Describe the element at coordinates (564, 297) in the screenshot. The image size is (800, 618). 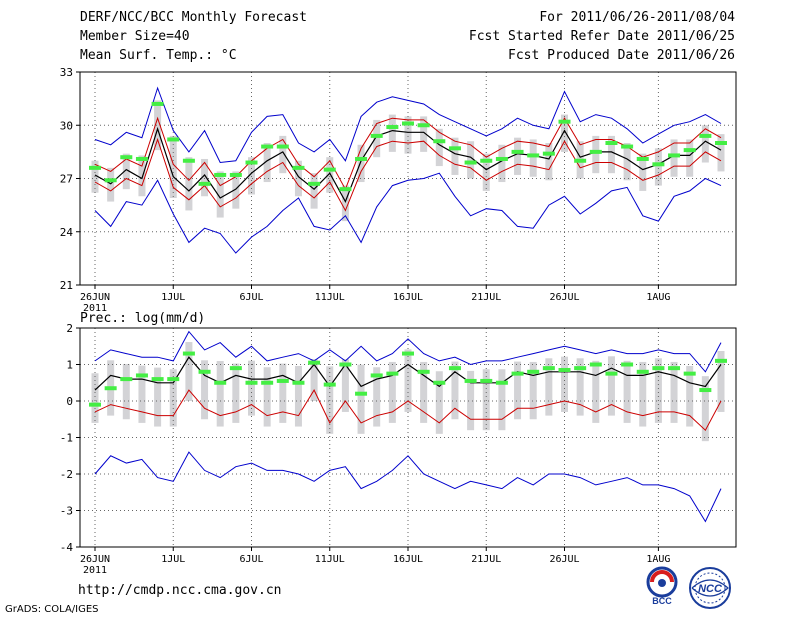
I see `temp-x-tick-label: 26JUL` at that location.